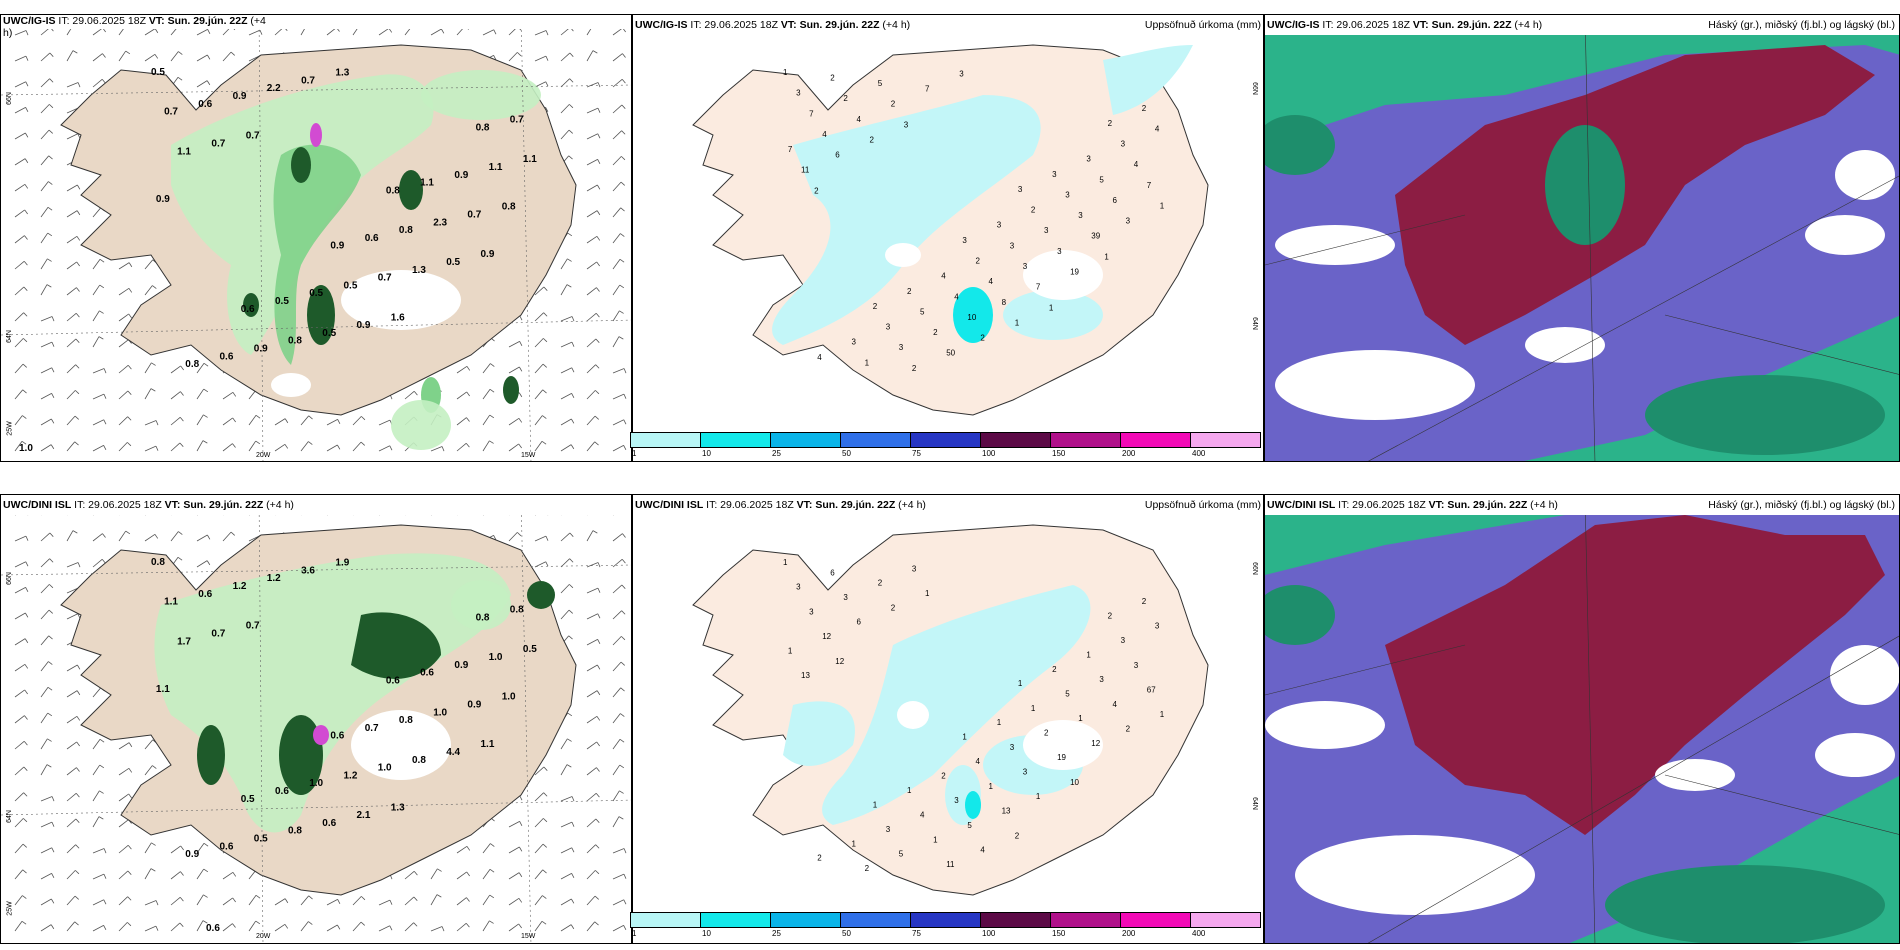  I want to click on wind-speed-label: 1.3, so click(342, 73).